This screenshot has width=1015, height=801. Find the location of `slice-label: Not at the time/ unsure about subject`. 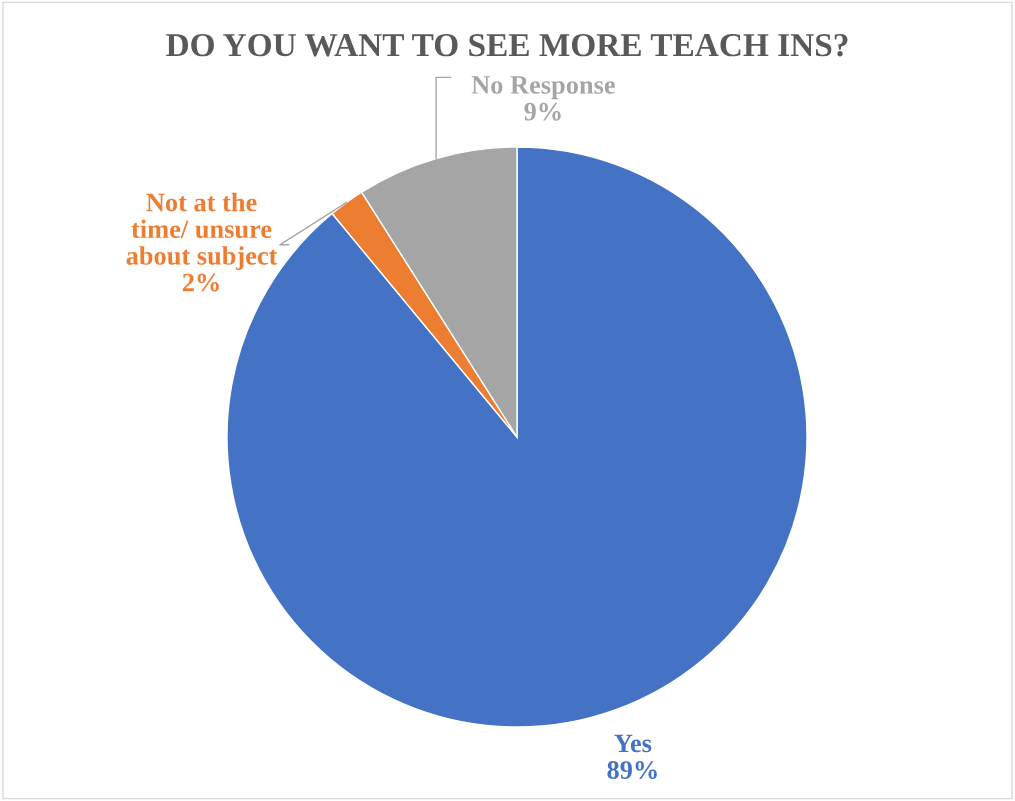

slice-label: Not at the time/ unsure about subject is located at coordinates (202, 231).